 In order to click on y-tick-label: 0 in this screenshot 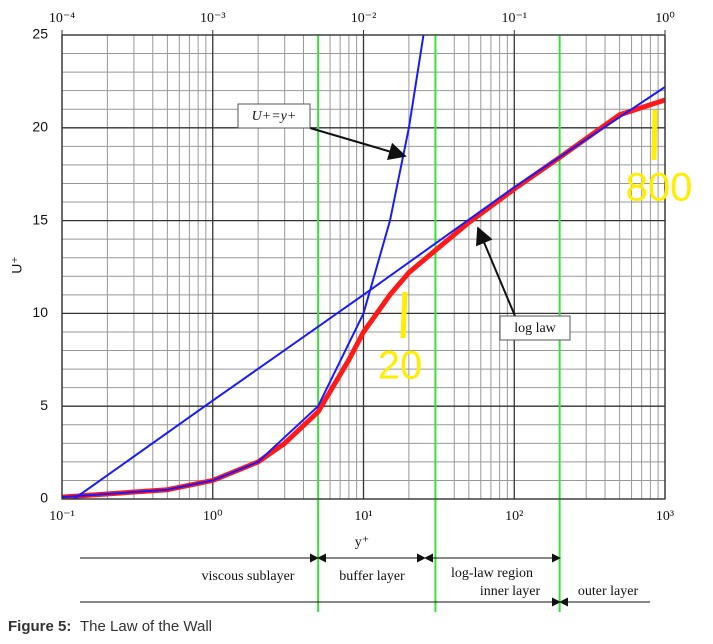, I will do `click(44, 498)`.